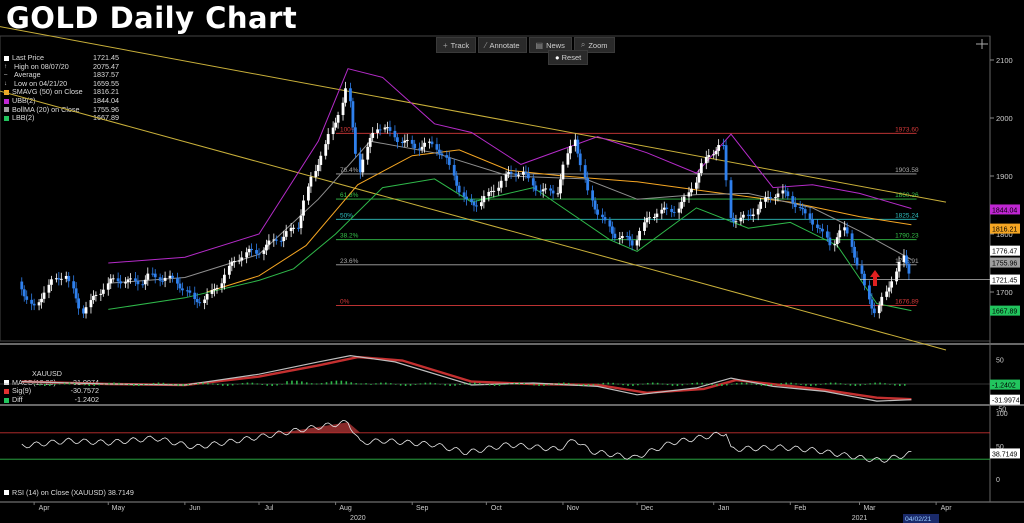  Describe the element at coordinates (41, 83) in the screenshot. I see `legend-label: Low on 04/21/20` at that location.